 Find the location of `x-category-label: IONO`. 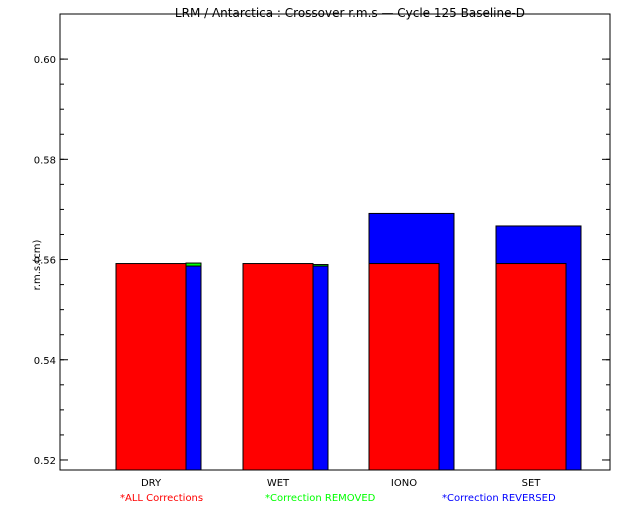

x-category-label: IONO is located at coordinates (404, 483).